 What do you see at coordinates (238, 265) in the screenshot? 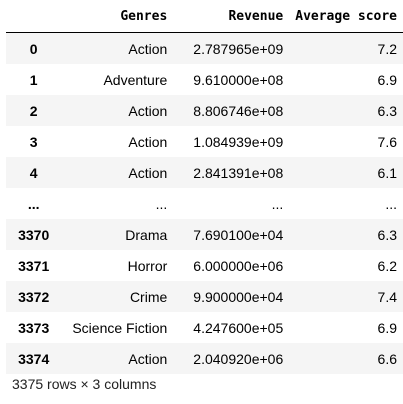
I see `revenue-cell: 6.000000e+06` at bounding box center [238, 265].